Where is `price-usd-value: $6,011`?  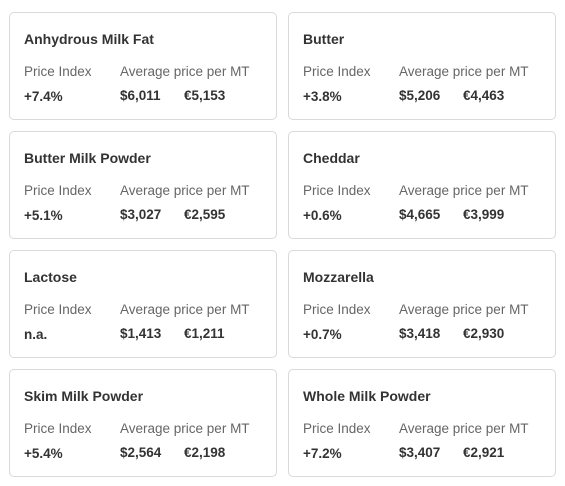
price-usd-value: $6,011 is located at coordinates (140, 95).